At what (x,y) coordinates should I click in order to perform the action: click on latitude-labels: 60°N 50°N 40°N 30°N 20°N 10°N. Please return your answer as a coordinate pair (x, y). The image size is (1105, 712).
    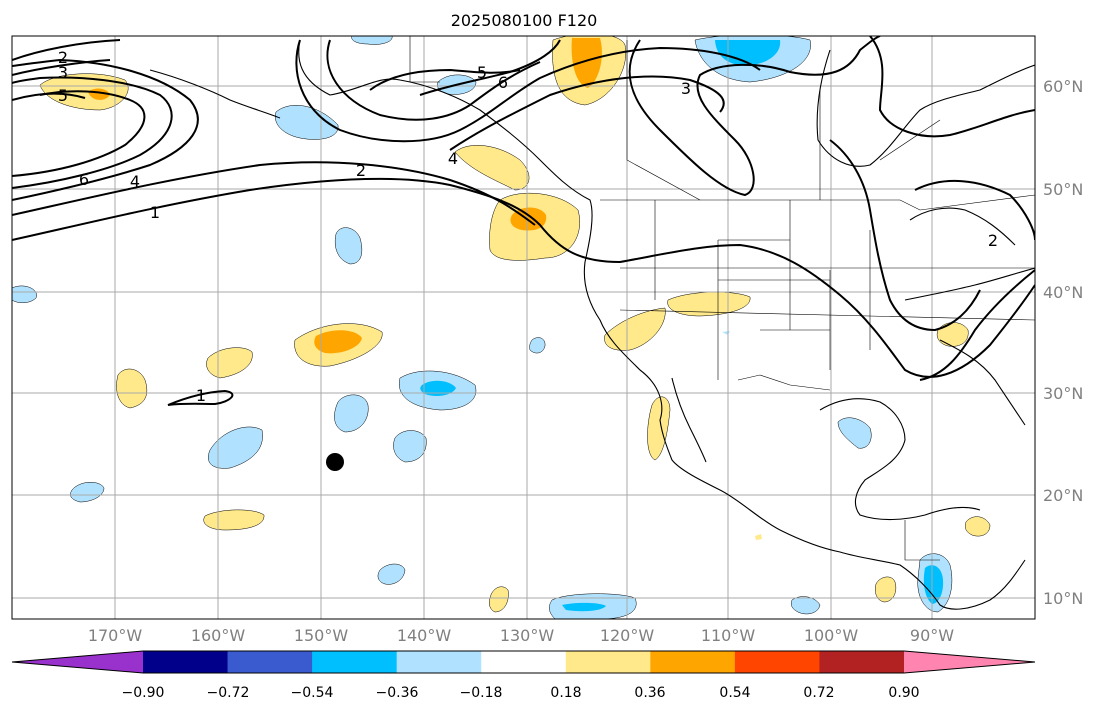
    Looking at the image, I should click on (1063, 342).